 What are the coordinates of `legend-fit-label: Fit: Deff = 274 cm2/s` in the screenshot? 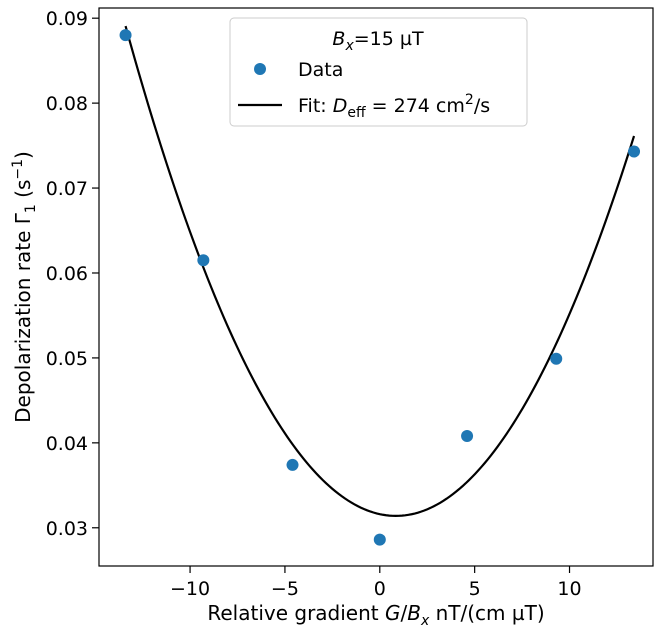 It's located at (394, 106).